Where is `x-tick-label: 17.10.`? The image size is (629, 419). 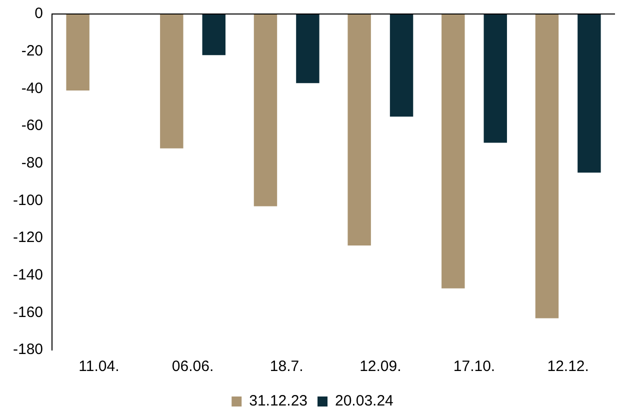 x-tick-label: 17.10. is located at coordinates (474, 367).